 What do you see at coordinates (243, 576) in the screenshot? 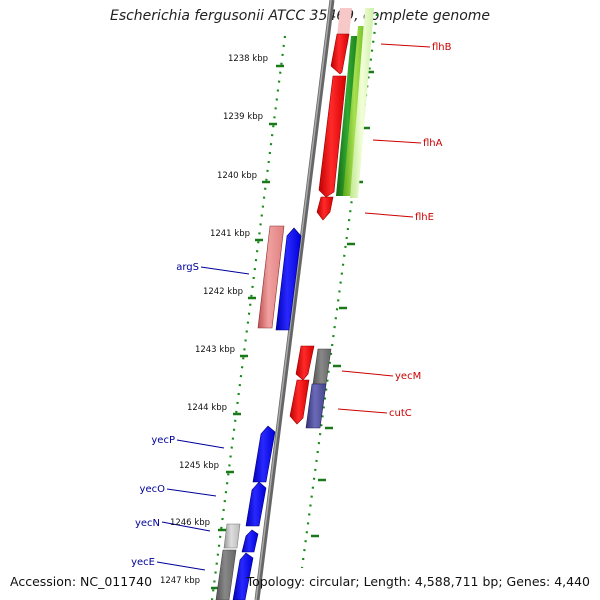
I see `gene-yece` at bounding box center [243, 576].